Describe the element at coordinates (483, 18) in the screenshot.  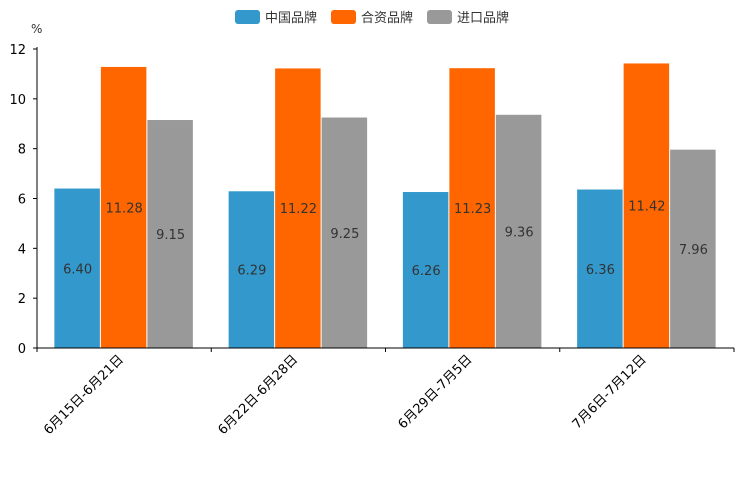
I see `legend-label: 进口品牌` at that location.